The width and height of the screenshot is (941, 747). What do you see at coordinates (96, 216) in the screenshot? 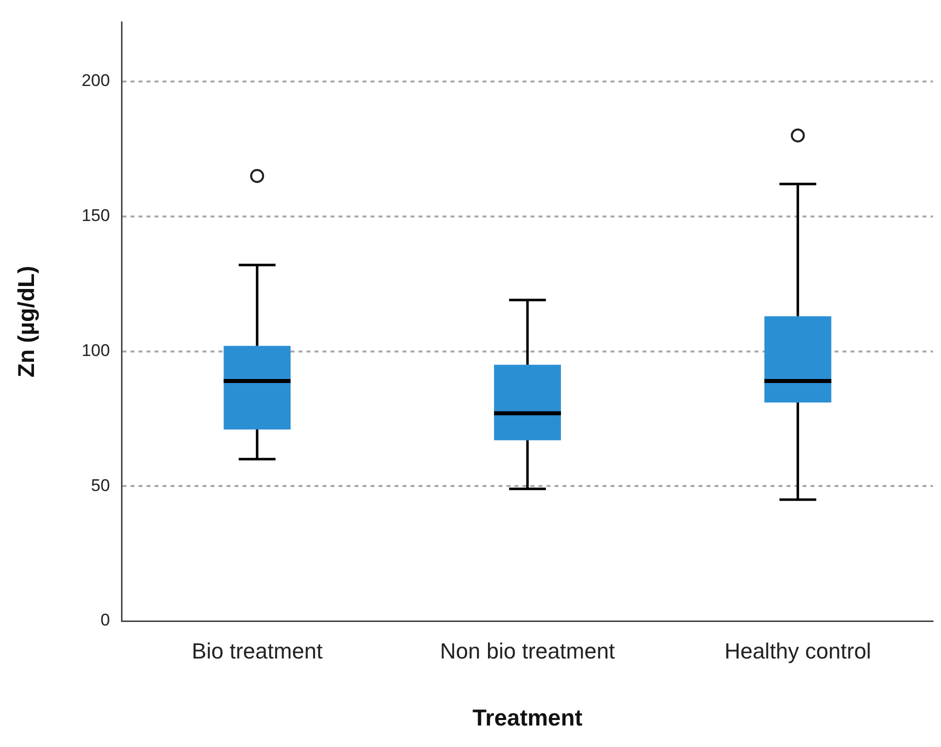
I see `y-tick-label: 150` at bounding box center [96, 216].